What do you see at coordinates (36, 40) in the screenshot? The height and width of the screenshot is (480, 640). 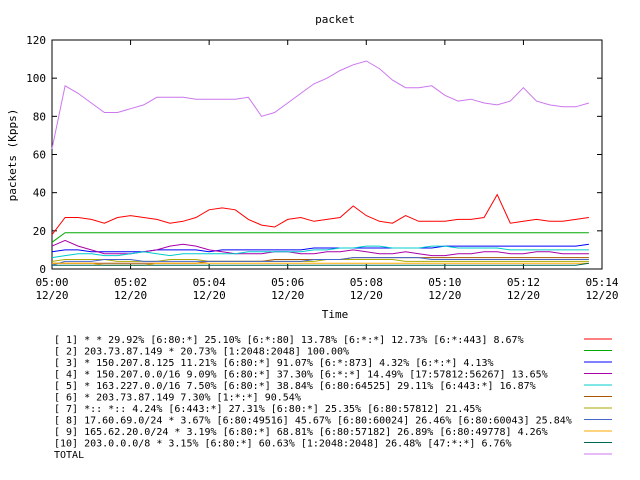 I see `y-tick-label: 120` at bounding box center [36, 40].